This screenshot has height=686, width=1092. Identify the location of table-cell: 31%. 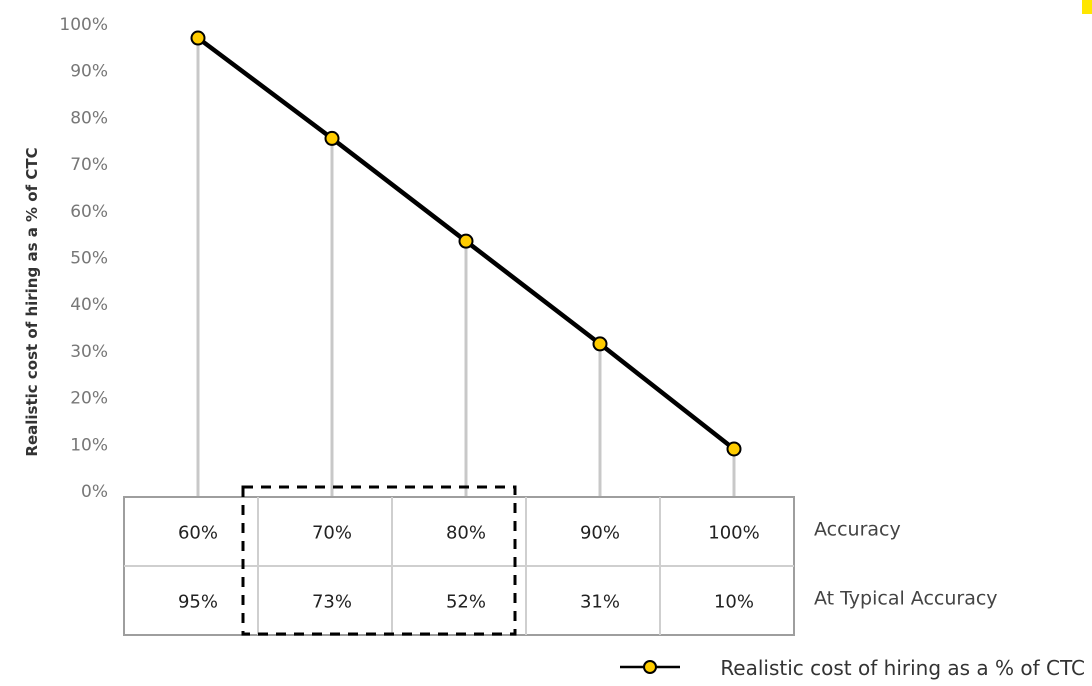
(600, 602).